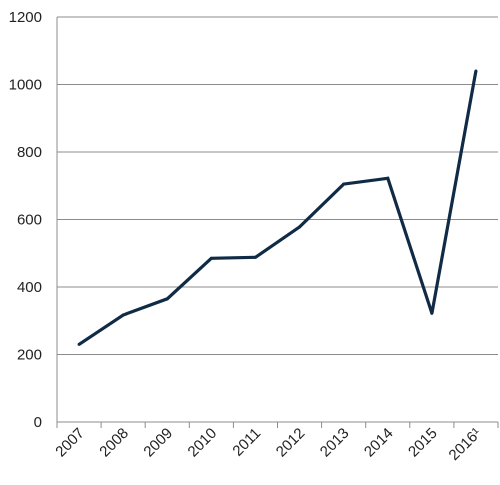 This screenshot has width=500, height=485. I want to click on y-tick-label-800: 800, so click(29, 152).